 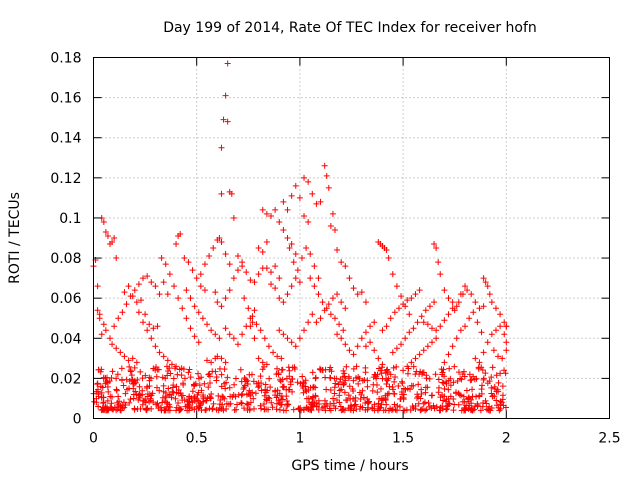 What do you see at coordinates (403, 439) in the screenshot?
I see `x-tick-label: 1.5` at bounding box center [403, 439].